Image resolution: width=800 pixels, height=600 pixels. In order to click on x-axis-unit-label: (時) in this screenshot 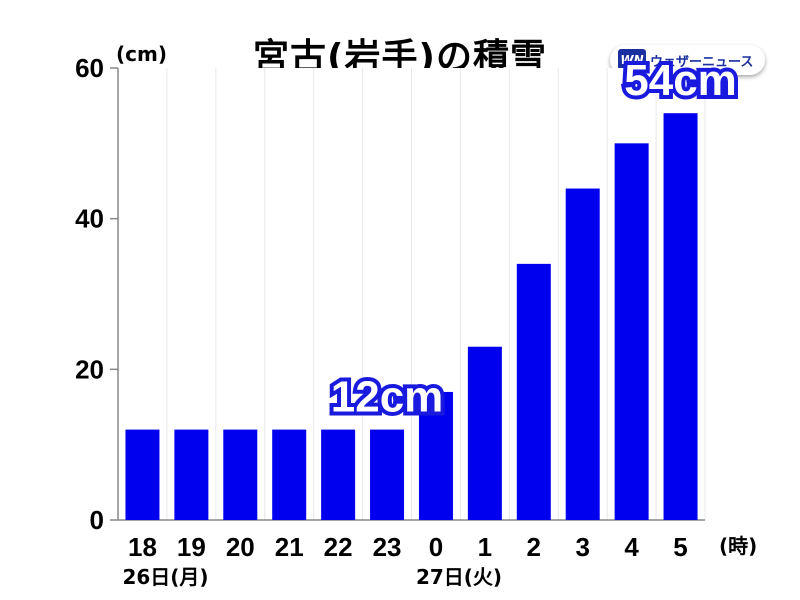, I will do `click(738, 546)`.